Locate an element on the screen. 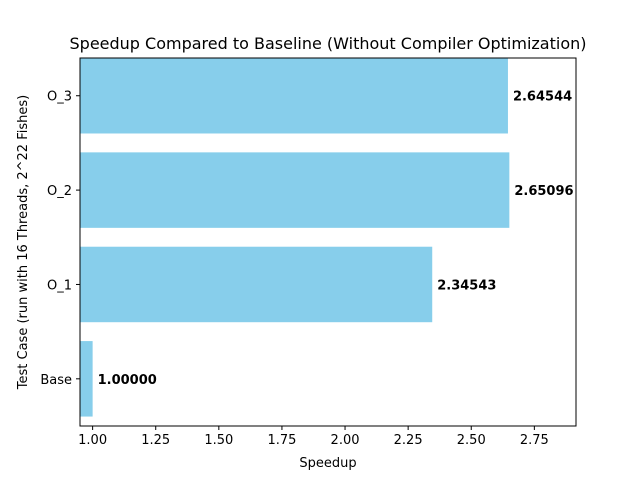 This screenshot has height=485, width=640. x-tick-label-3: 1.75 is located at coordinates (281, 440).